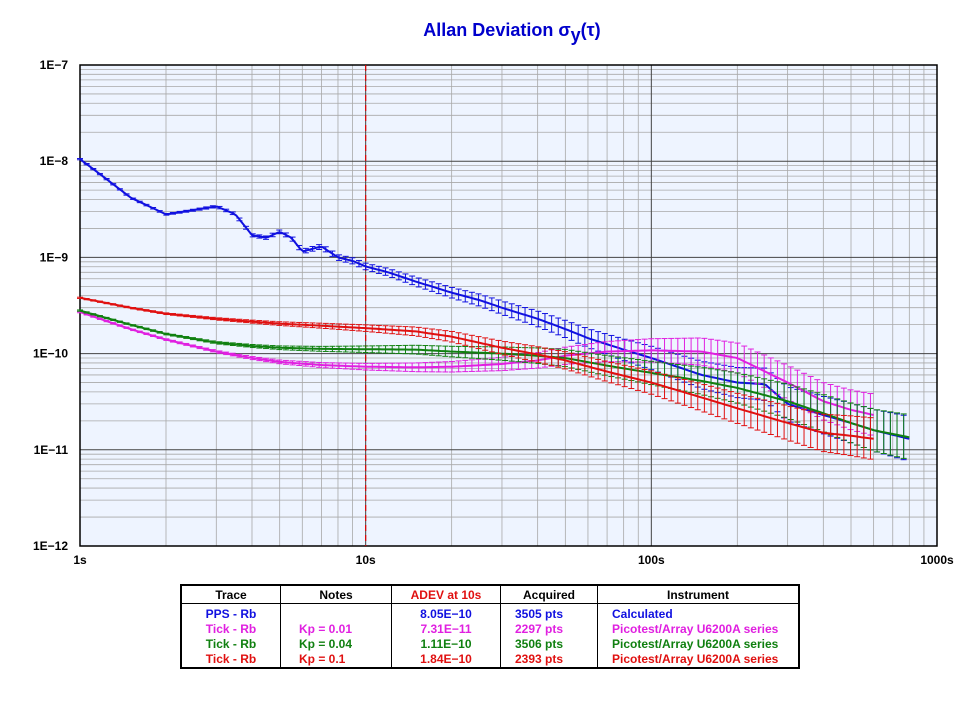 Image resolution: width=978 pixels, height=708 pixels. What do you see at coordinates (230, 594) in the screenshot?
I see `header-trace: Trace` at bounding box center [230, 594].